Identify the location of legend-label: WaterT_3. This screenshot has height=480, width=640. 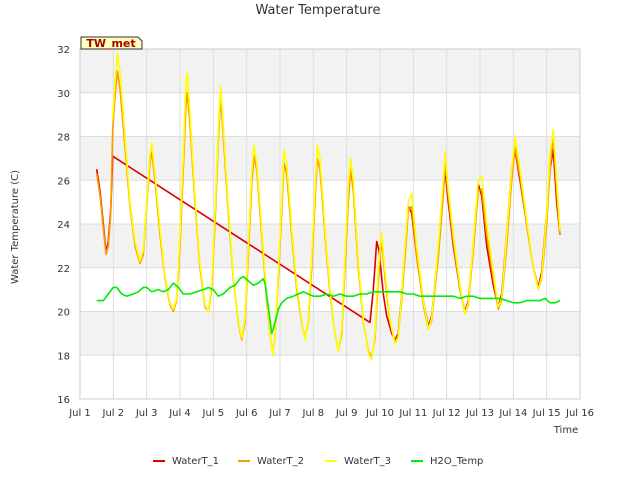
(367, 461).